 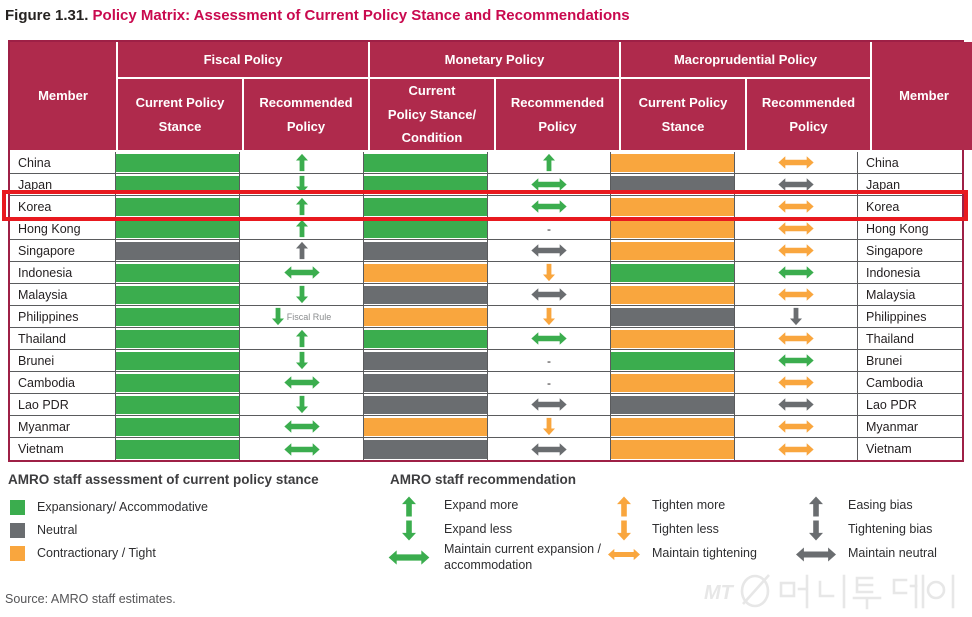 What do you see at coordinates (689, 505) in the screenshot?
I see `legend-item-label: Tighten more` at bounding box center [689, 505].